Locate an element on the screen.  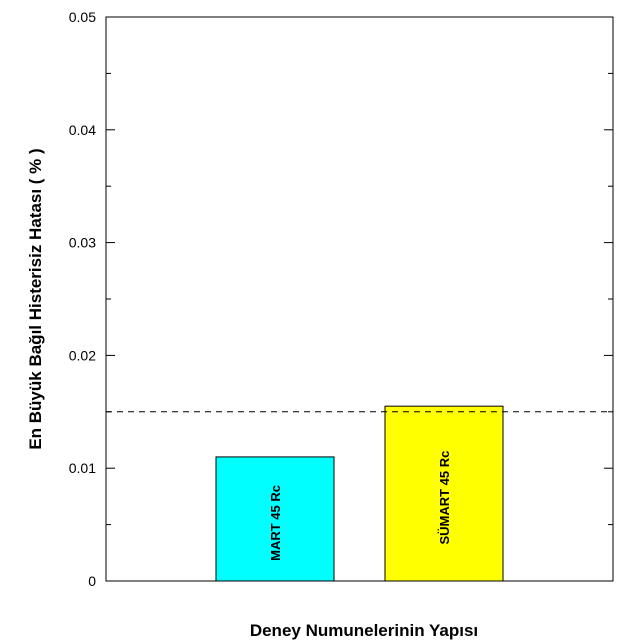
y-tick-label: 0.02 is located at coordinates (82, 355).